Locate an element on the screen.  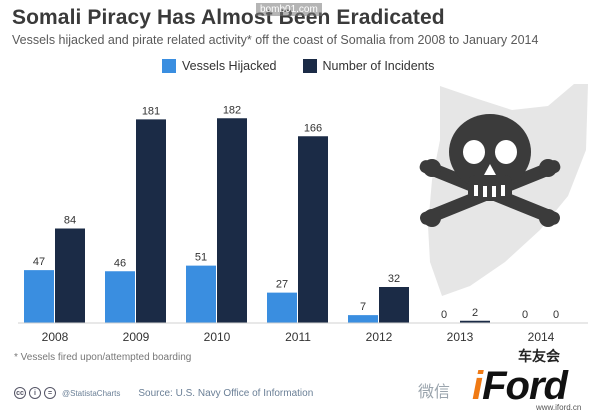
x-tick-2014: 2014 is located at coordinates (541, 337).